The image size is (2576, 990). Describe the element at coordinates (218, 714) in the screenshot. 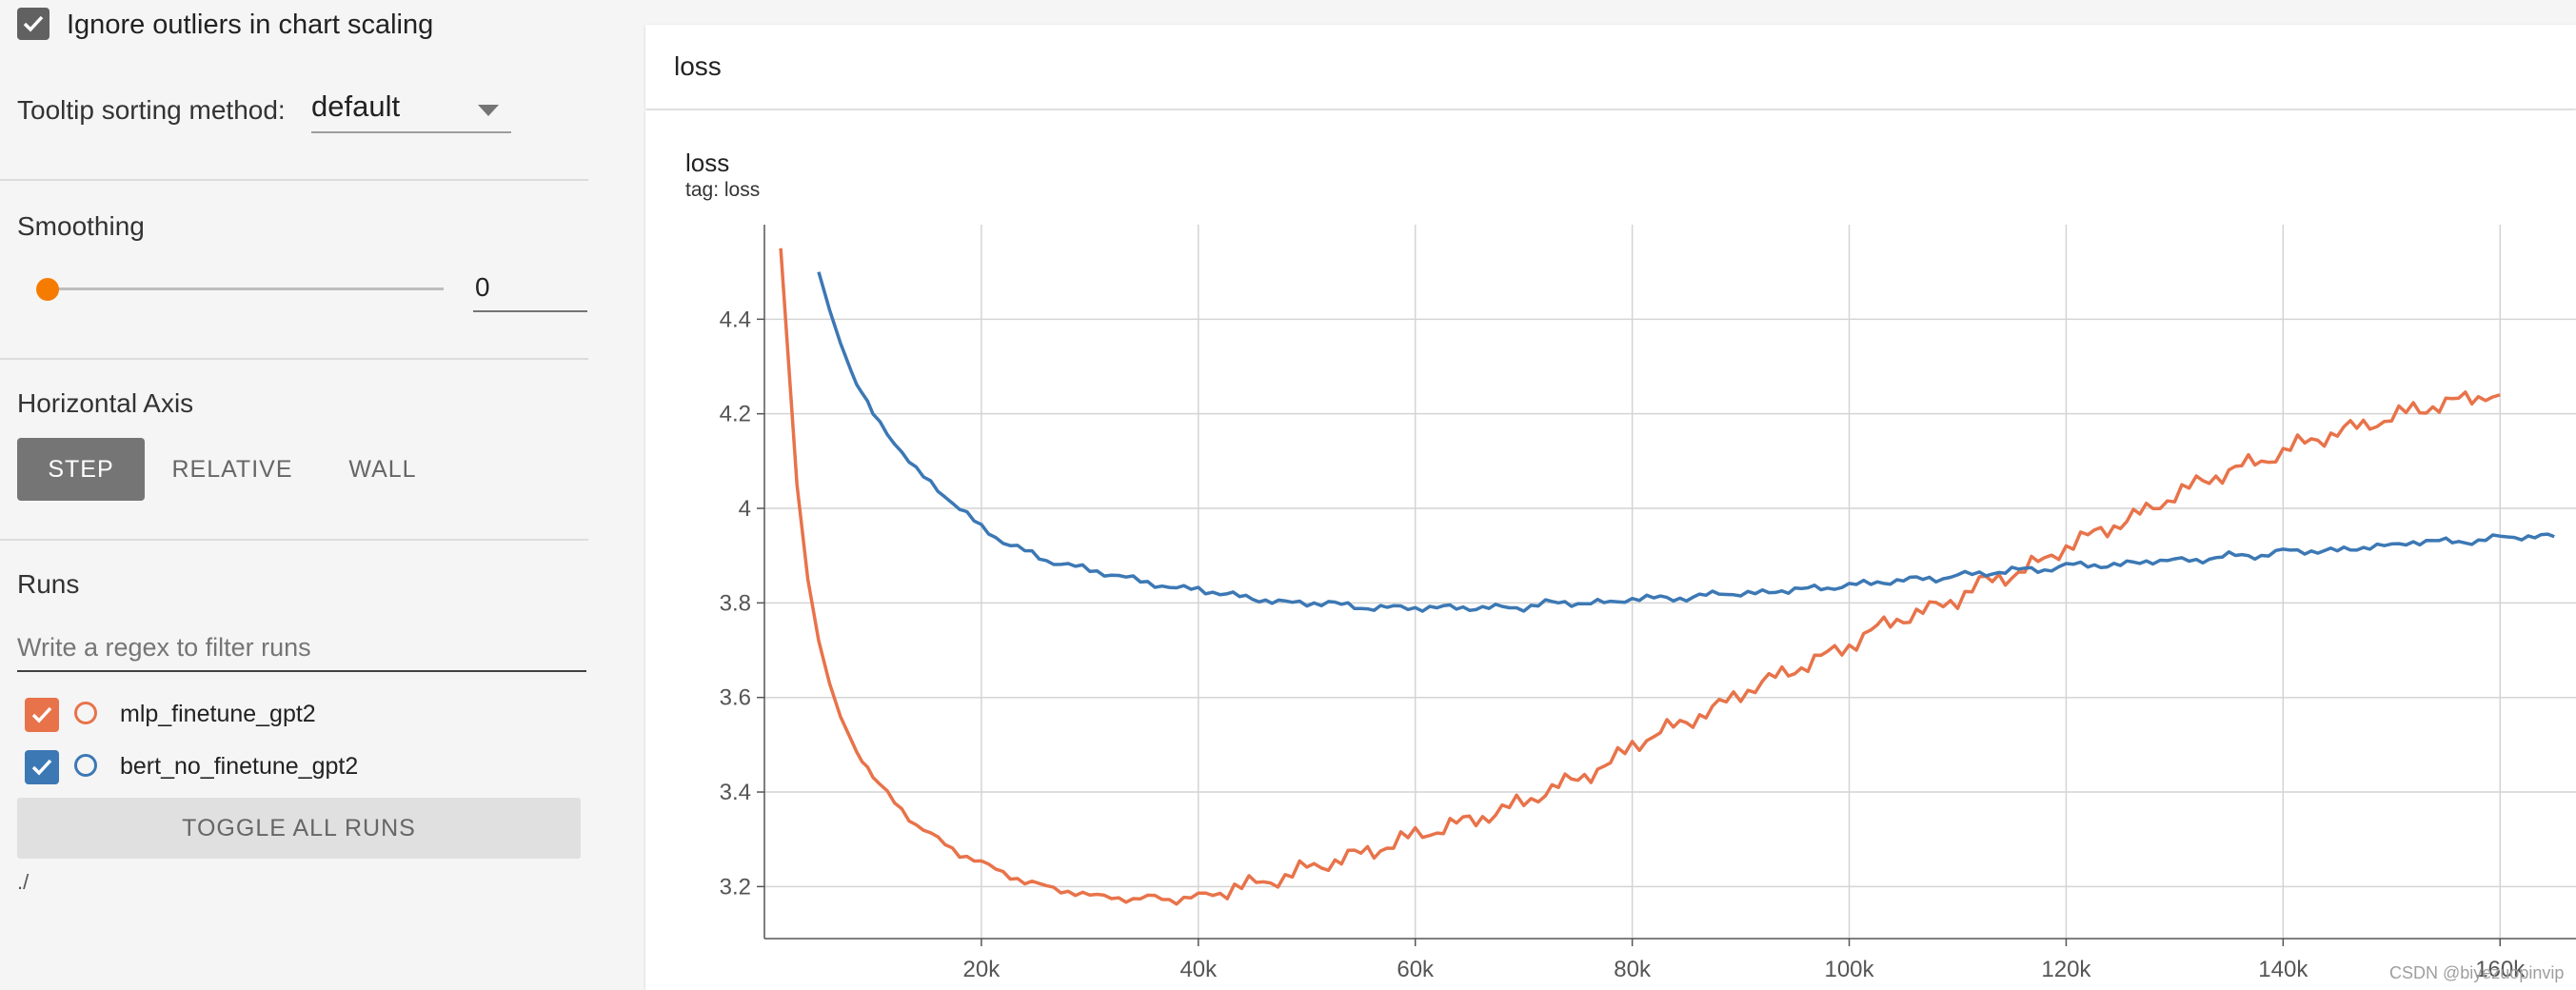

I see `run-name: mlp_finetune_gpt2` at that location.